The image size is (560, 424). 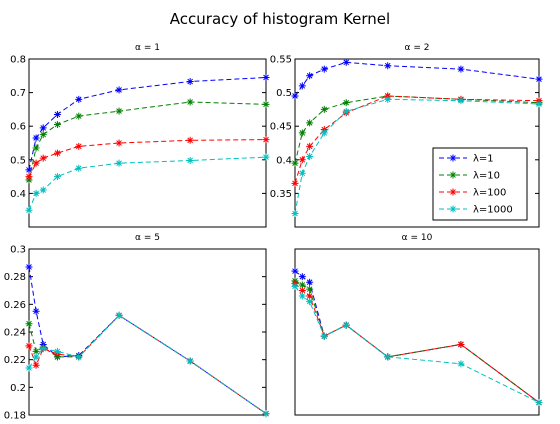 What do you see at coordinates (281, 127) in the screenshot?
I see `y-tick-label: 0.45` at bounding box center [281, 127].